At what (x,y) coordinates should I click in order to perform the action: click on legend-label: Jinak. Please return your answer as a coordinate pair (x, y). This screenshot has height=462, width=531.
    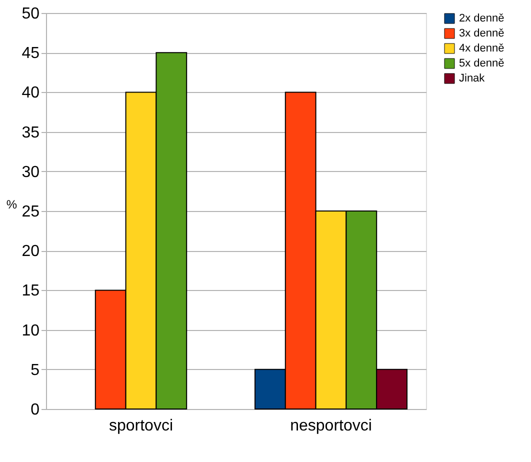
    Looking at the image, I should click on (472, 78).